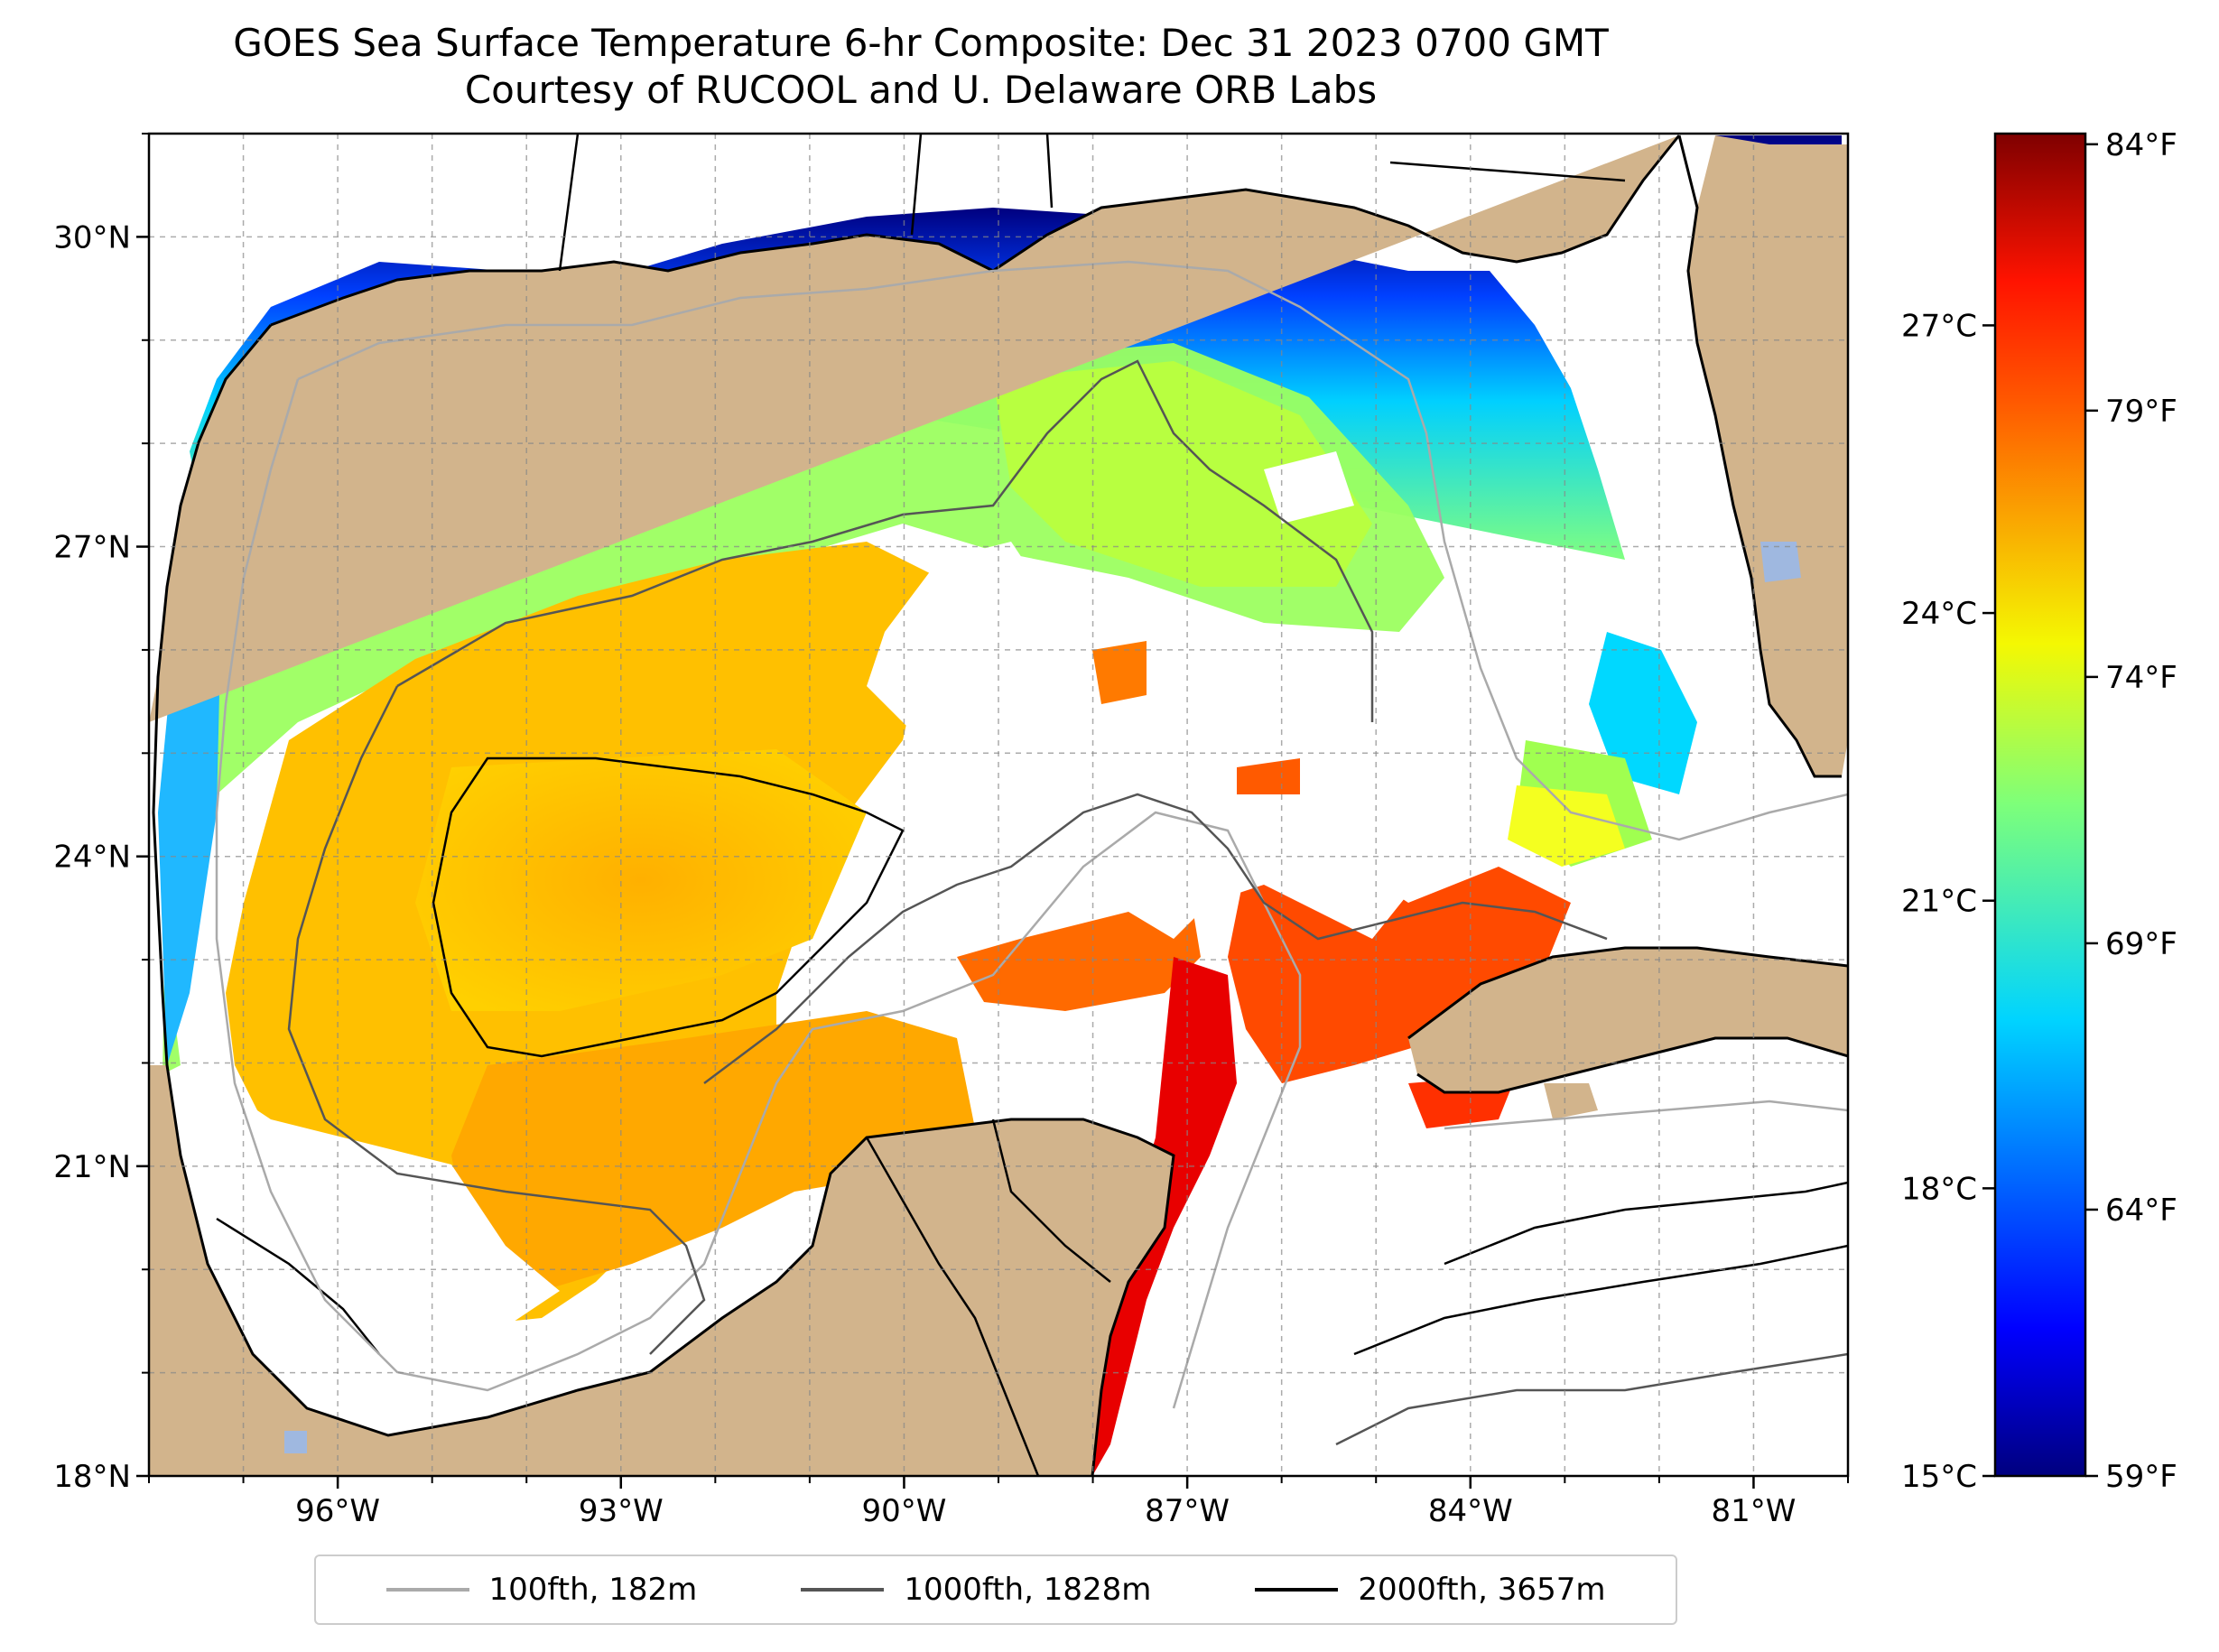 The image size is (2219, 1652). I want to click on legend-label-100fth: 100fth, 182m, so click(593, 1590).